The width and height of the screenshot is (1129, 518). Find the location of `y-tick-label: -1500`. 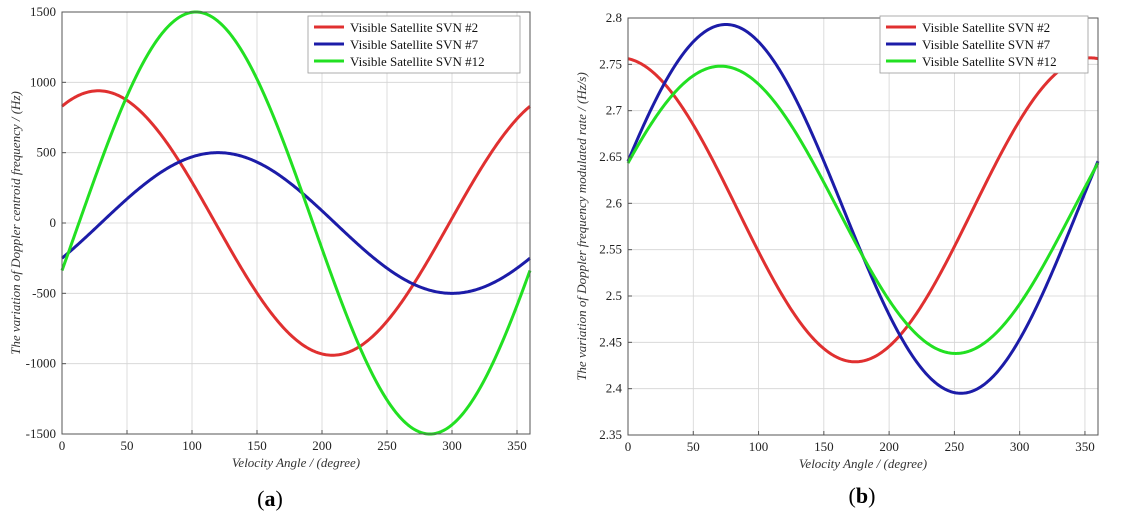

y-tick-label: -1500 is located at coordinates (41, 433).